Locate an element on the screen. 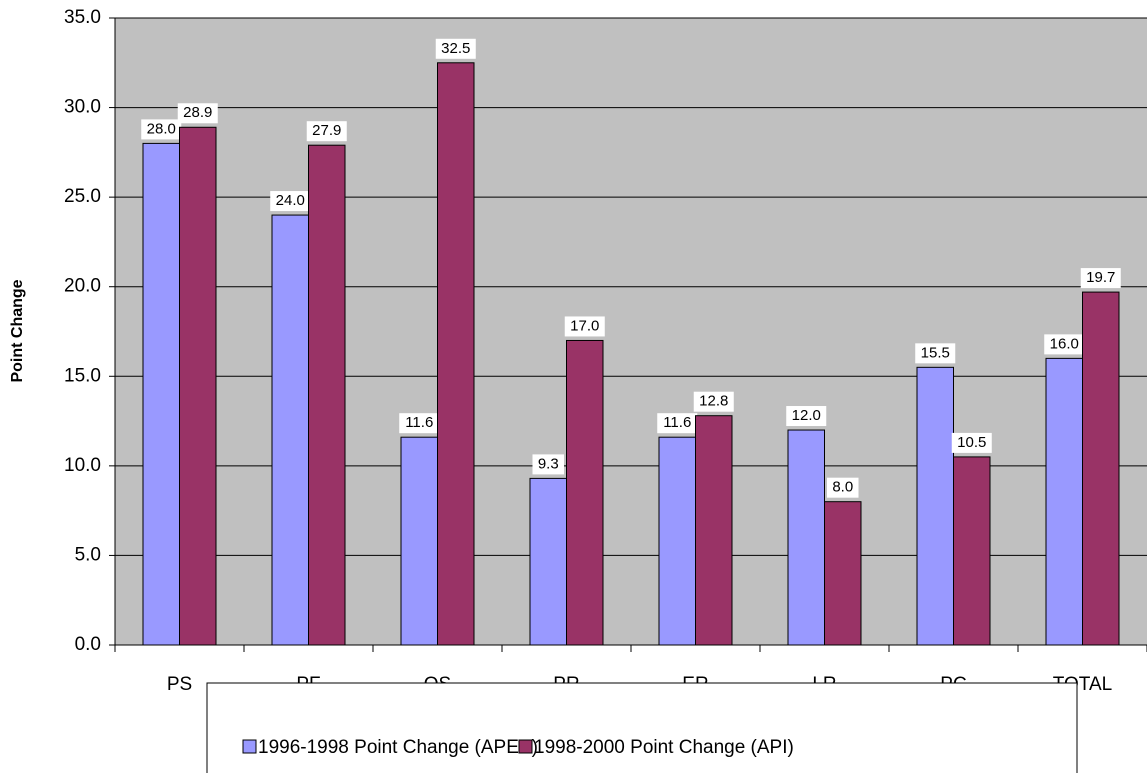 The image size is (1147, 778). y-tick-label: 5.0 is located at coordinates (88, 554).